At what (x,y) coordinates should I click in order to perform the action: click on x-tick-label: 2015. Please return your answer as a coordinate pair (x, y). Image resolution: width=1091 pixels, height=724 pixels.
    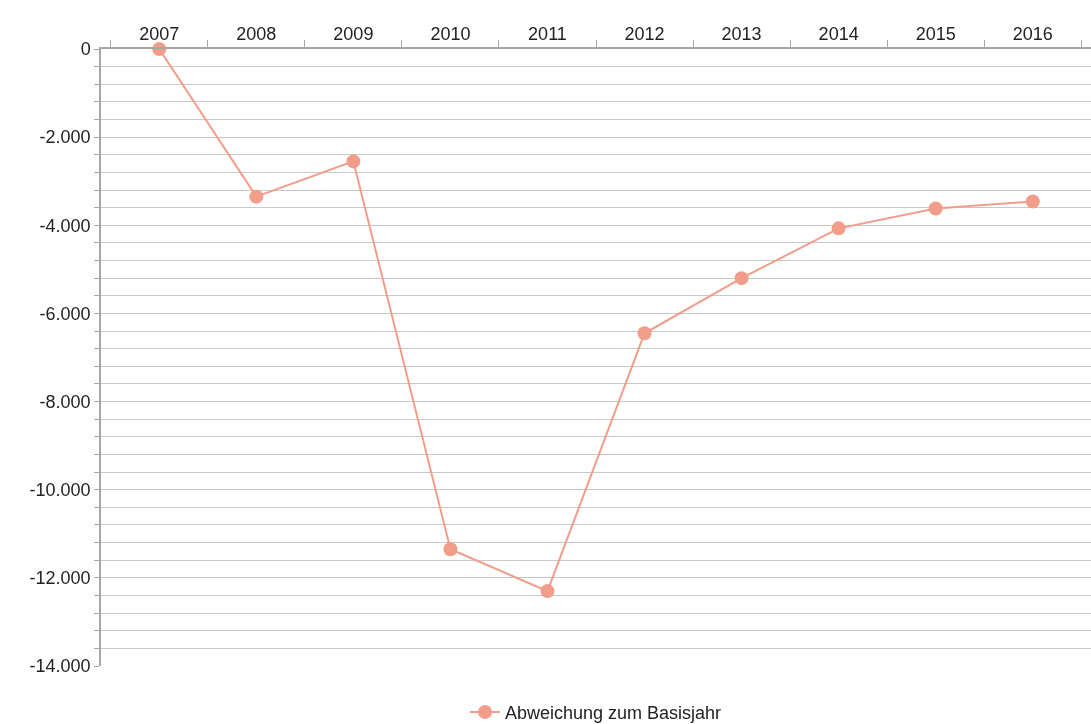
    Looking at the image, I should click on (935, 34).